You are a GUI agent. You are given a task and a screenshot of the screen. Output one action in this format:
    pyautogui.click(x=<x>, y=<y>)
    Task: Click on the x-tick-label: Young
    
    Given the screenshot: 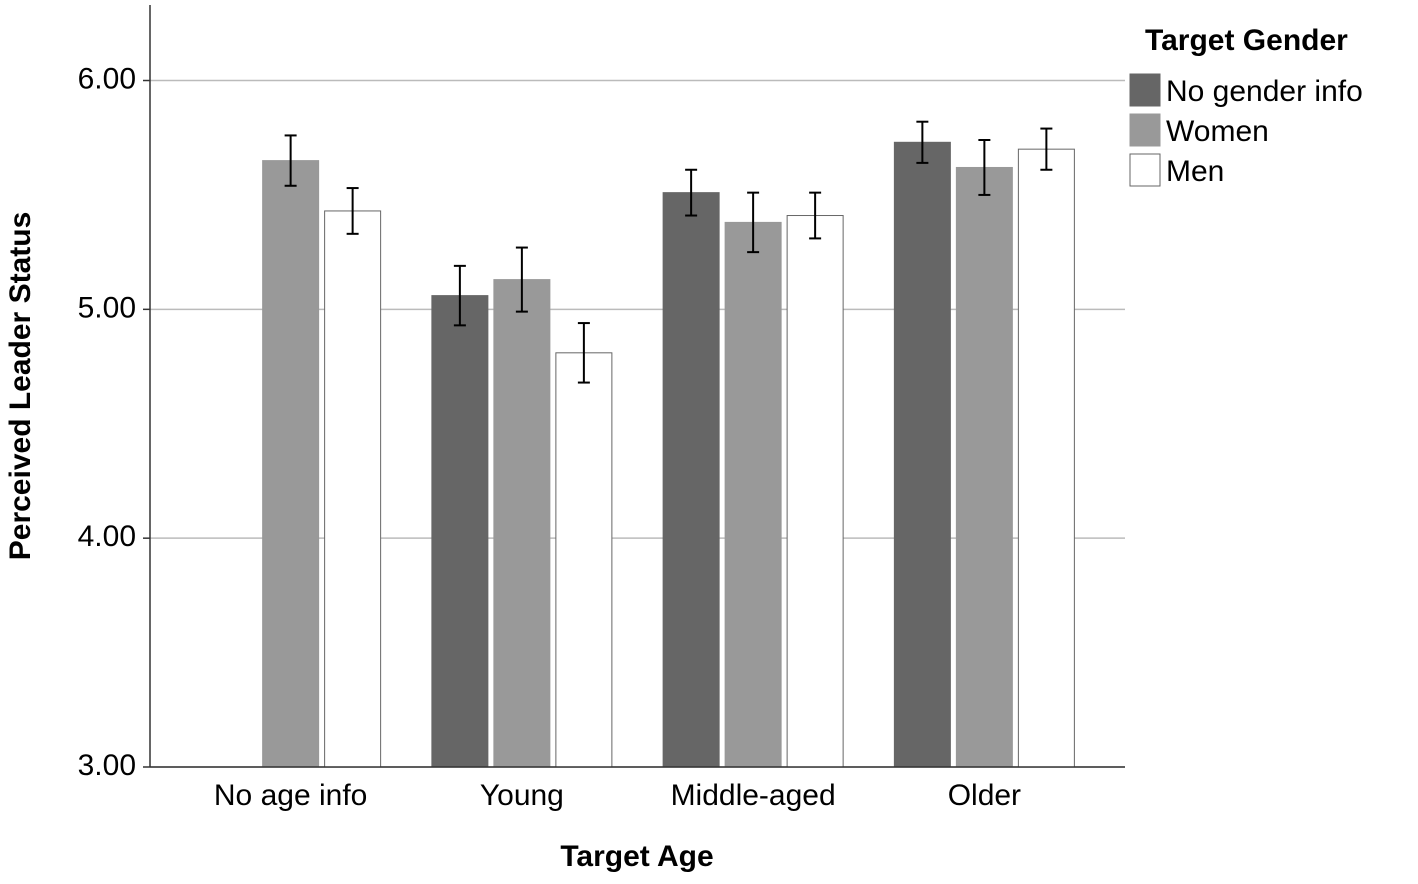 What is the action you would take?
    pyautogui.click(x=522, y=795)
    